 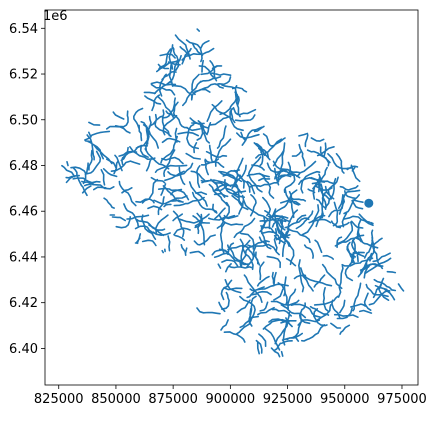 I want to click on x-tick-label: 875000, so click(x=173, y=399).